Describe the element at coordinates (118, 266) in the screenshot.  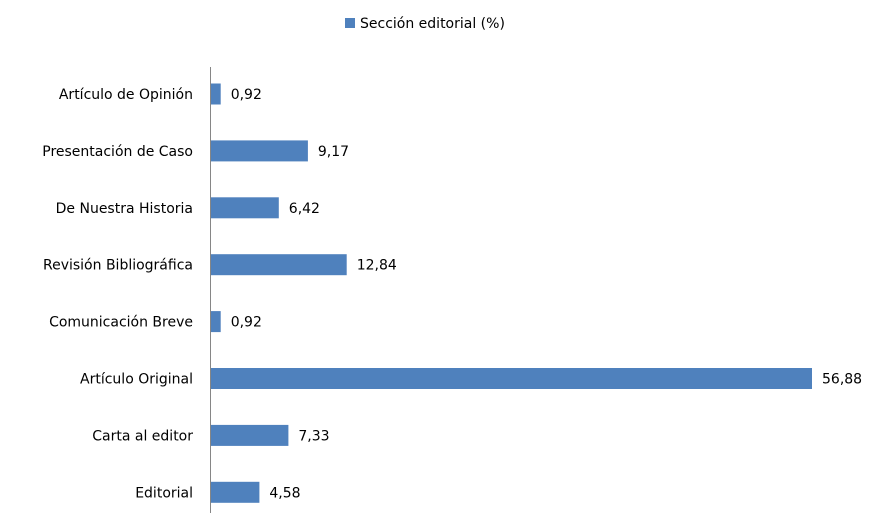
I see `category-label: Revisión Bibliográfica` at that location.